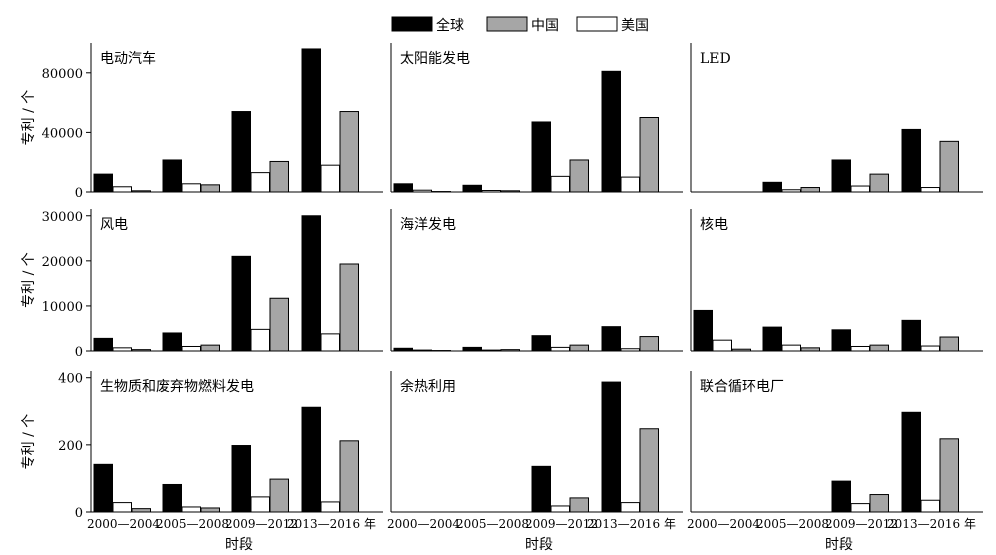 This screenshot has height=555, width=996. What do you see at coordinates (70, 379) in the screenshot?
I see `y-tick-label: 400` at bounding box center [70, 379].